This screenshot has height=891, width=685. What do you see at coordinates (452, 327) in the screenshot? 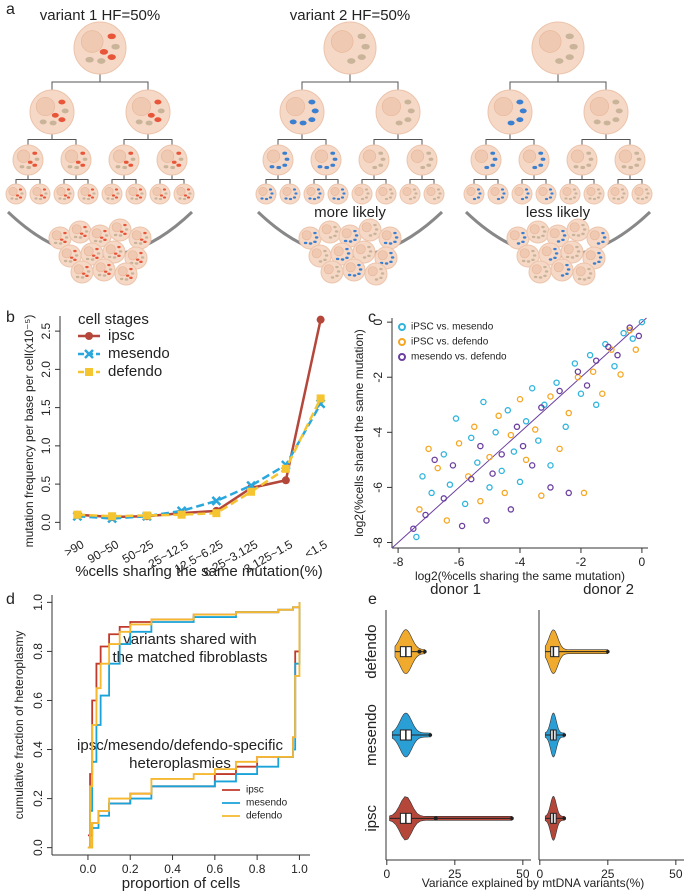
I see `legend-label: iPSC vs. mesendo` at bounding box center [452, 327].